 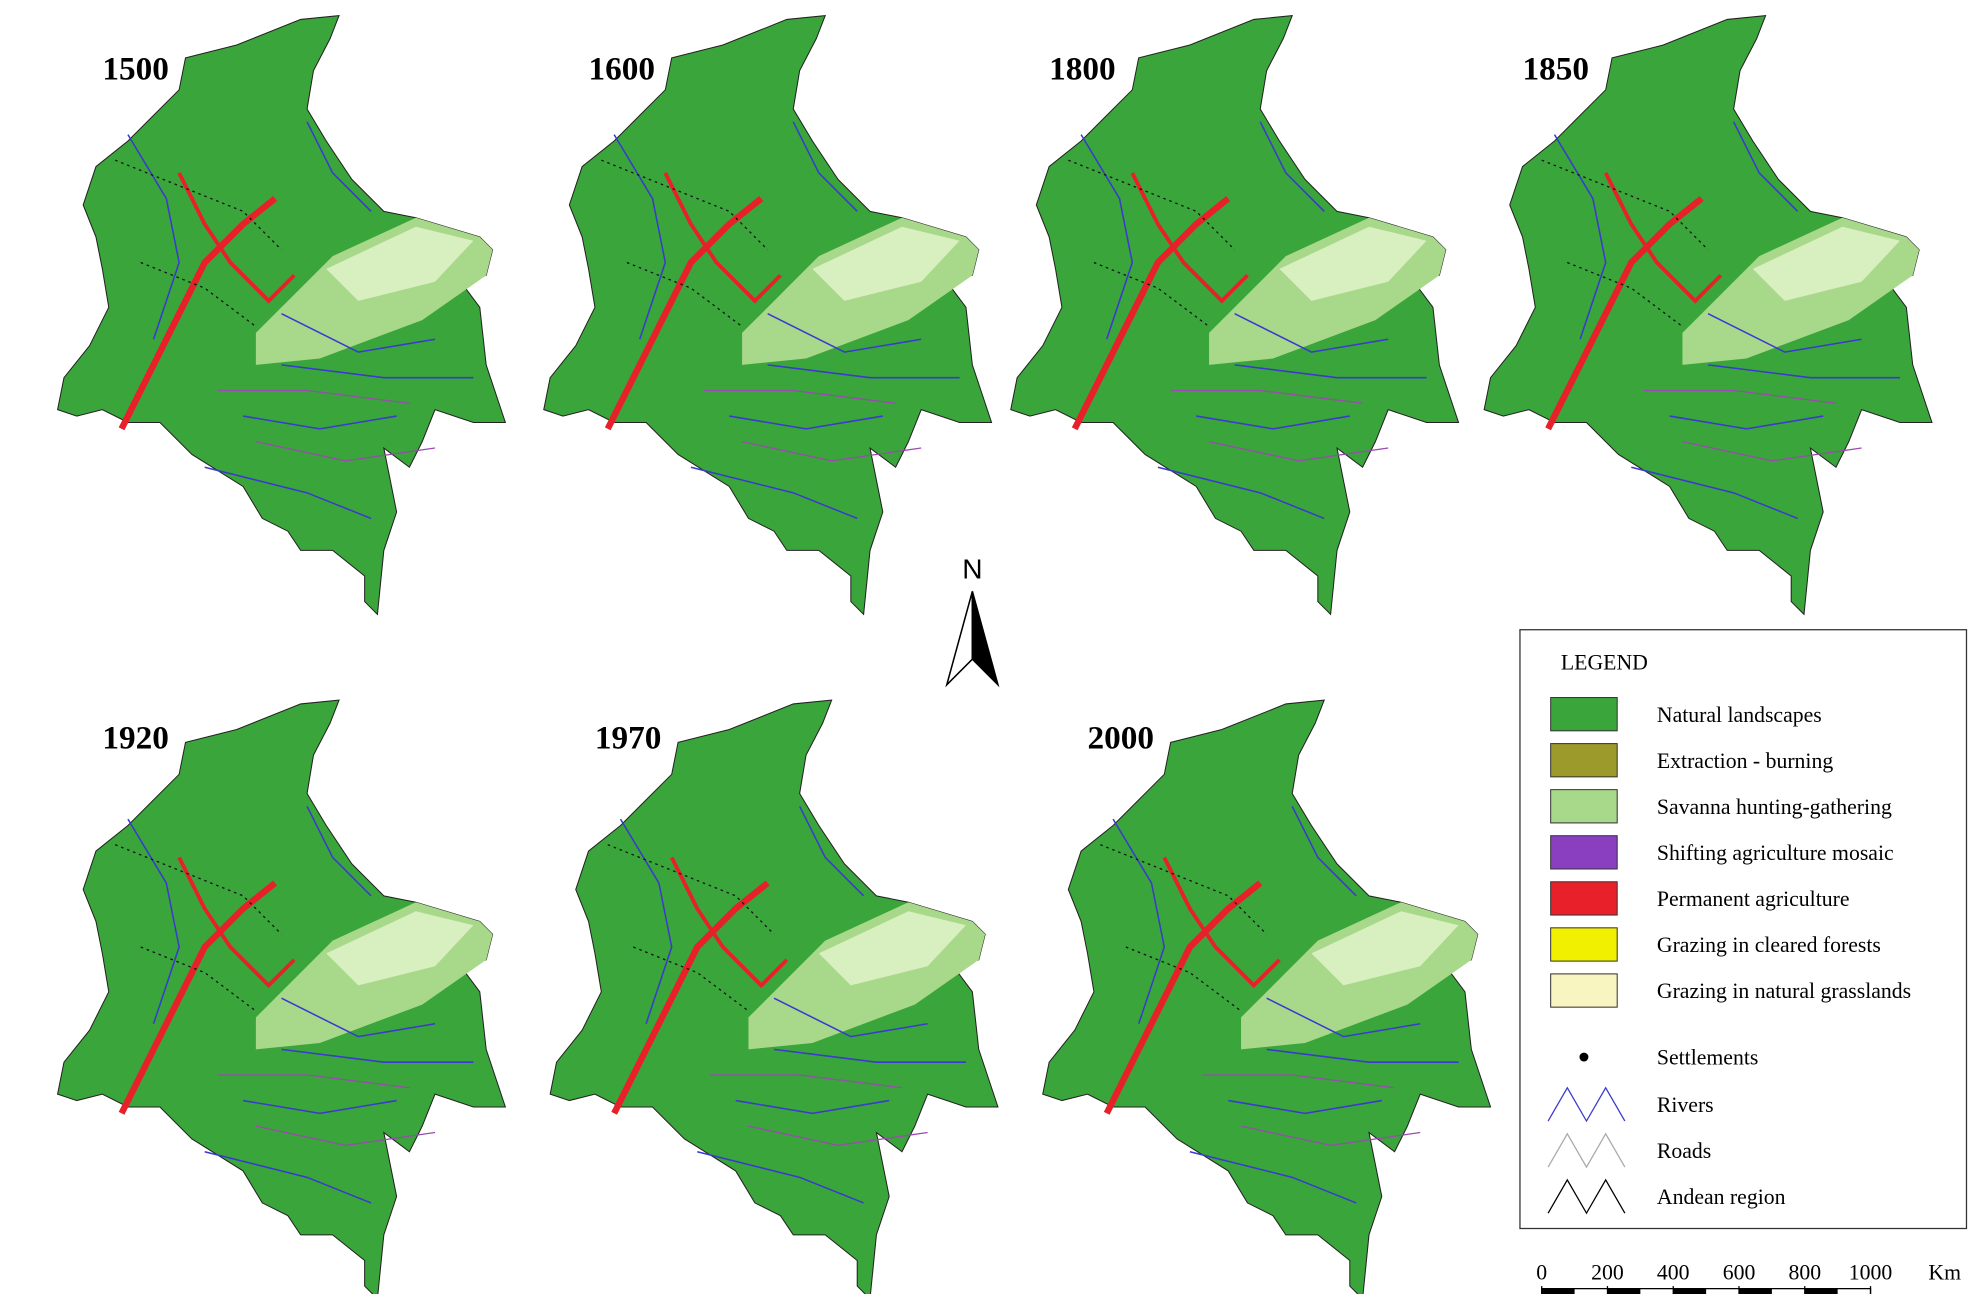 I want to click on scale-tick-label: 1000, so click(x=1871, y=1273).